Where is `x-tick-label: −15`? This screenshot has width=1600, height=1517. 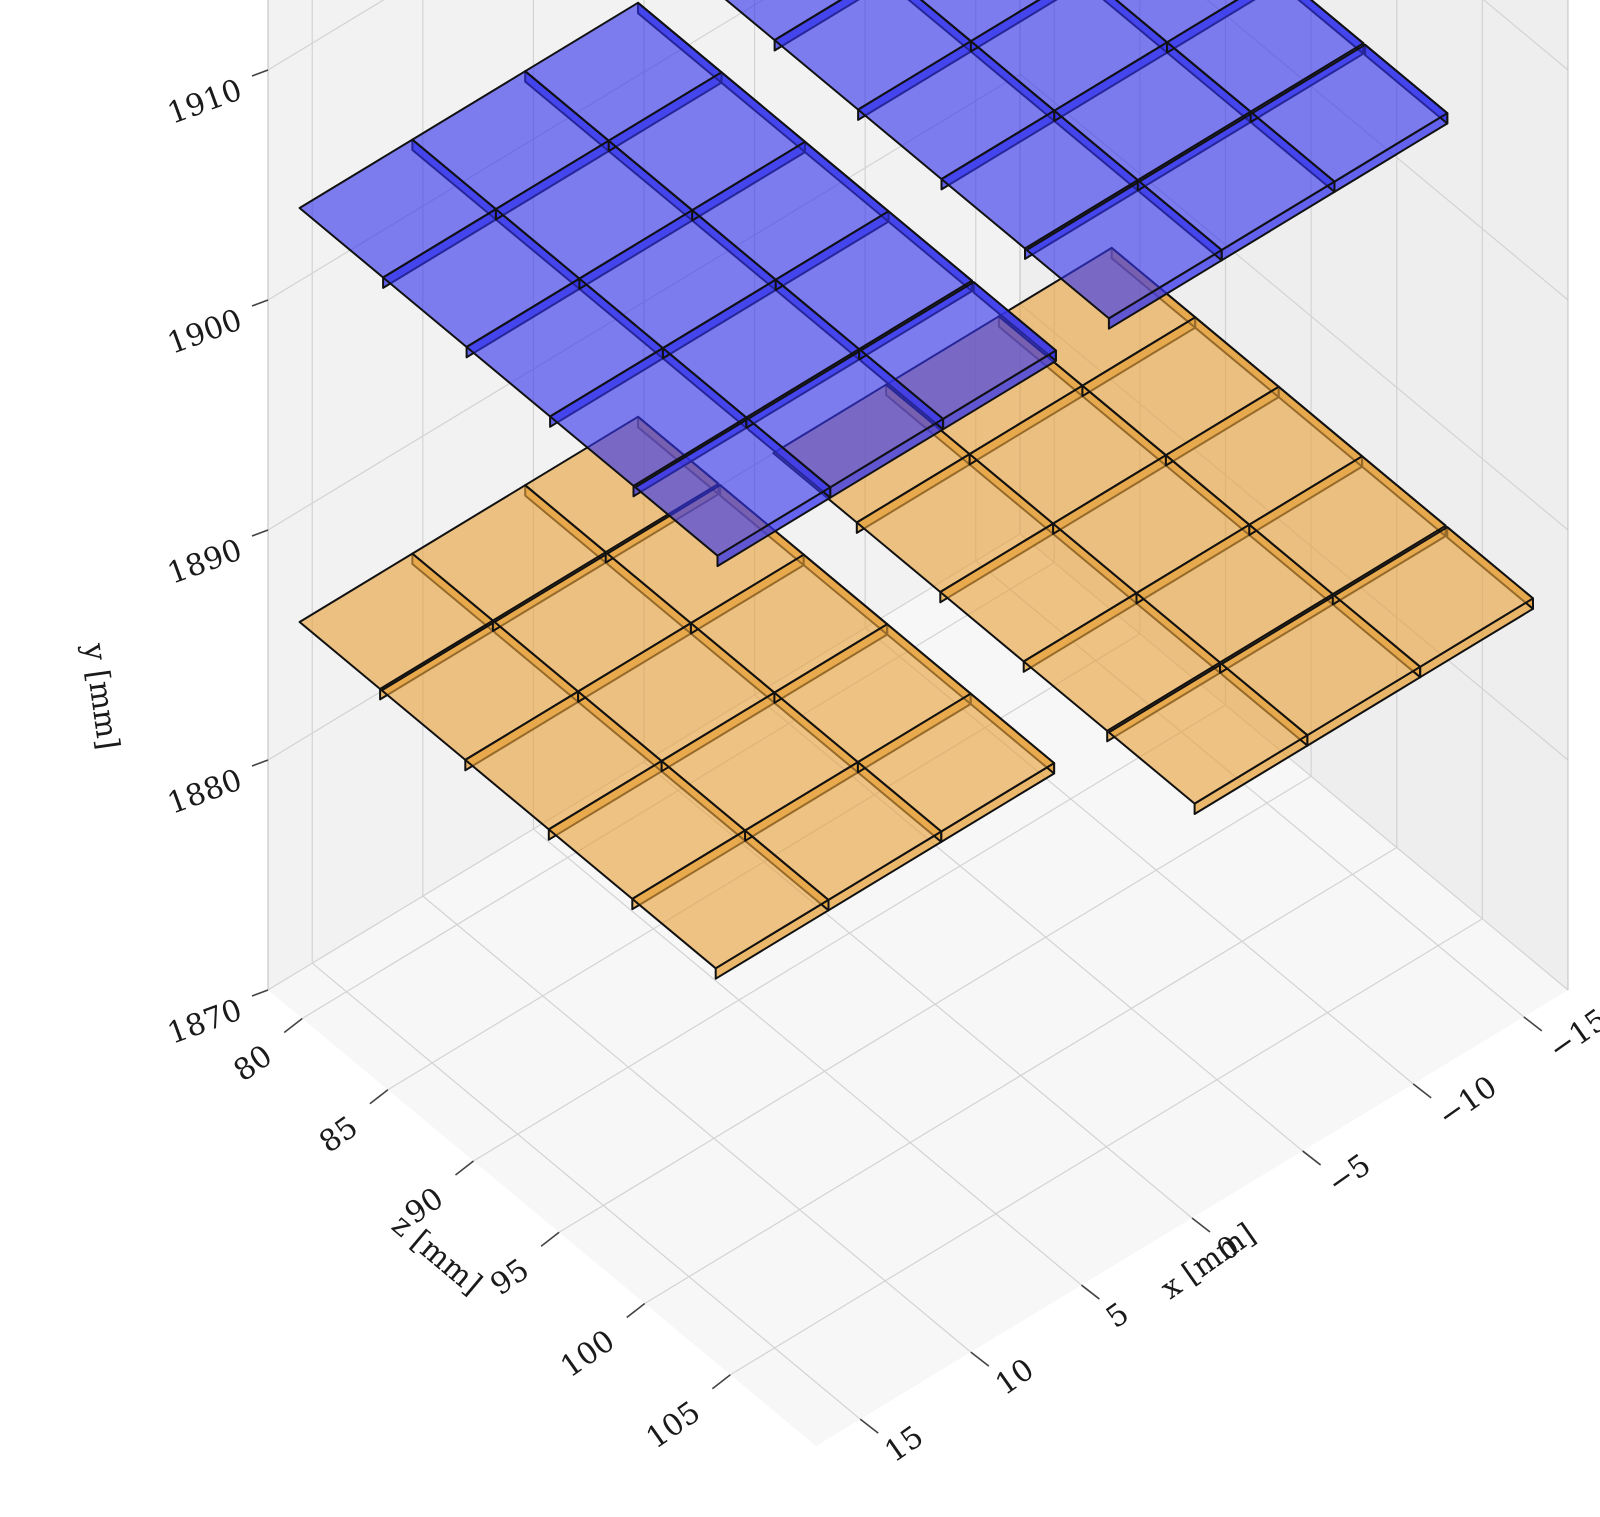 x-tick-label: −15 is located at coordinates (1571, 1034).